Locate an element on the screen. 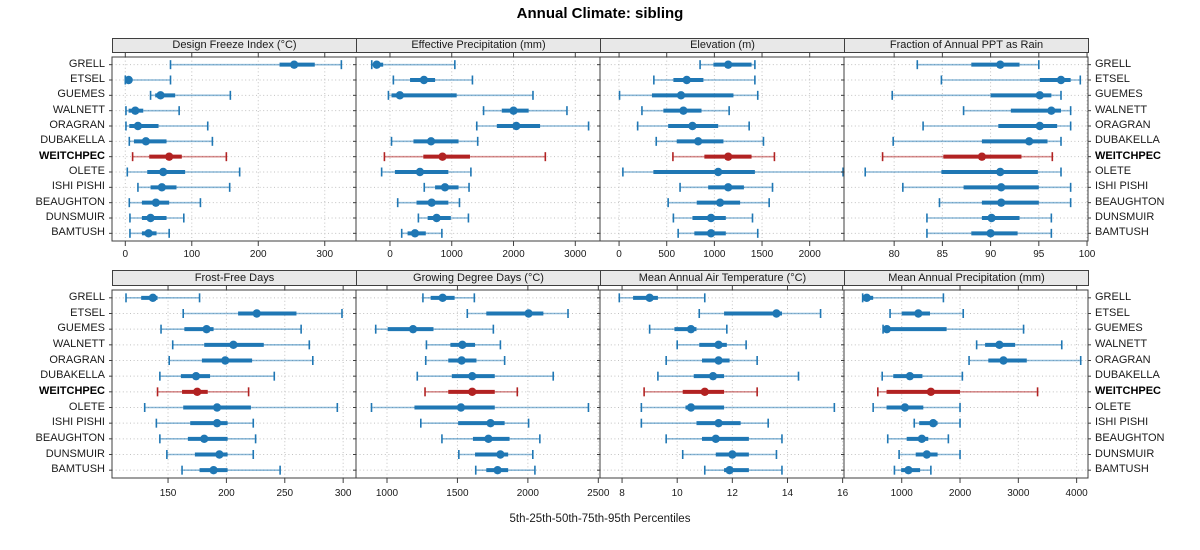  panel-header-frost-free-days: Frost-Free Days is located at coordinates (234, 278).